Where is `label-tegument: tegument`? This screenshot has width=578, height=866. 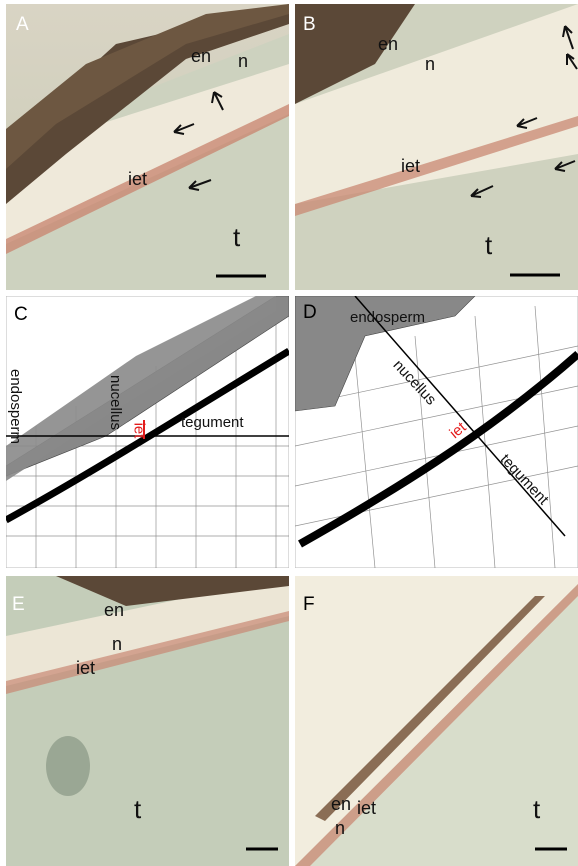
label-tegument: tegument is located at coordinates (212, 422).